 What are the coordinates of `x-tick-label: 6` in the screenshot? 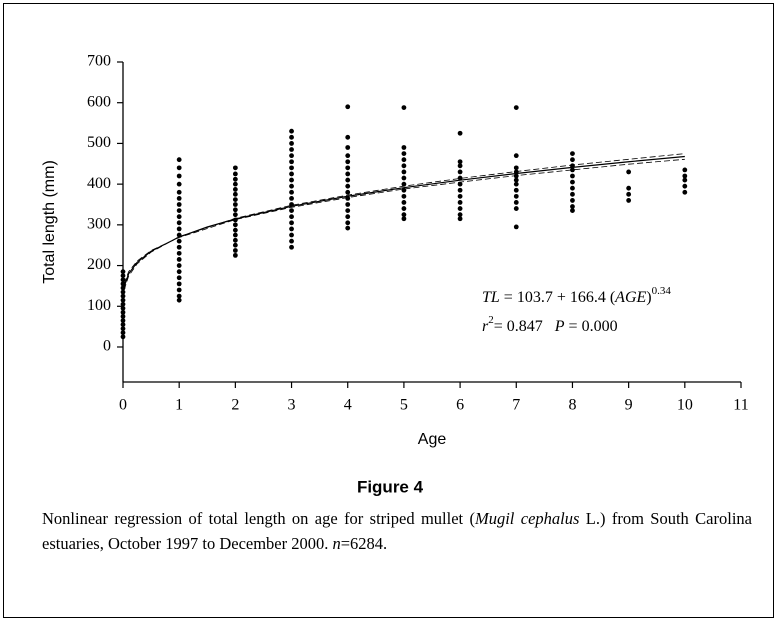 It's located at (460, 405).